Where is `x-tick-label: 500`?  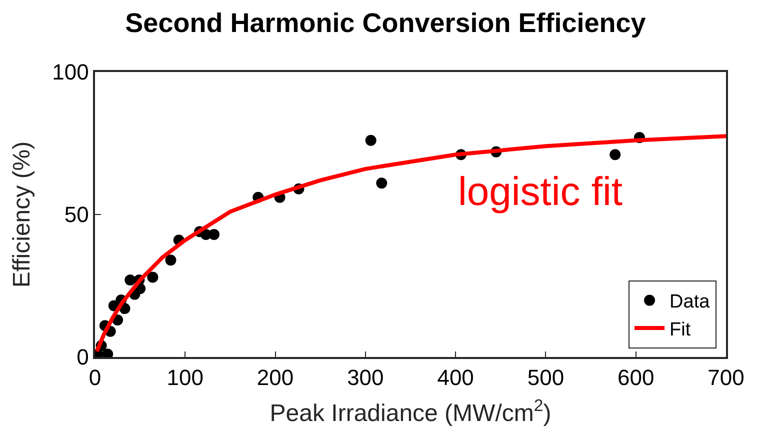
x-tick-label: 500 is located at coordinates (545, 377).